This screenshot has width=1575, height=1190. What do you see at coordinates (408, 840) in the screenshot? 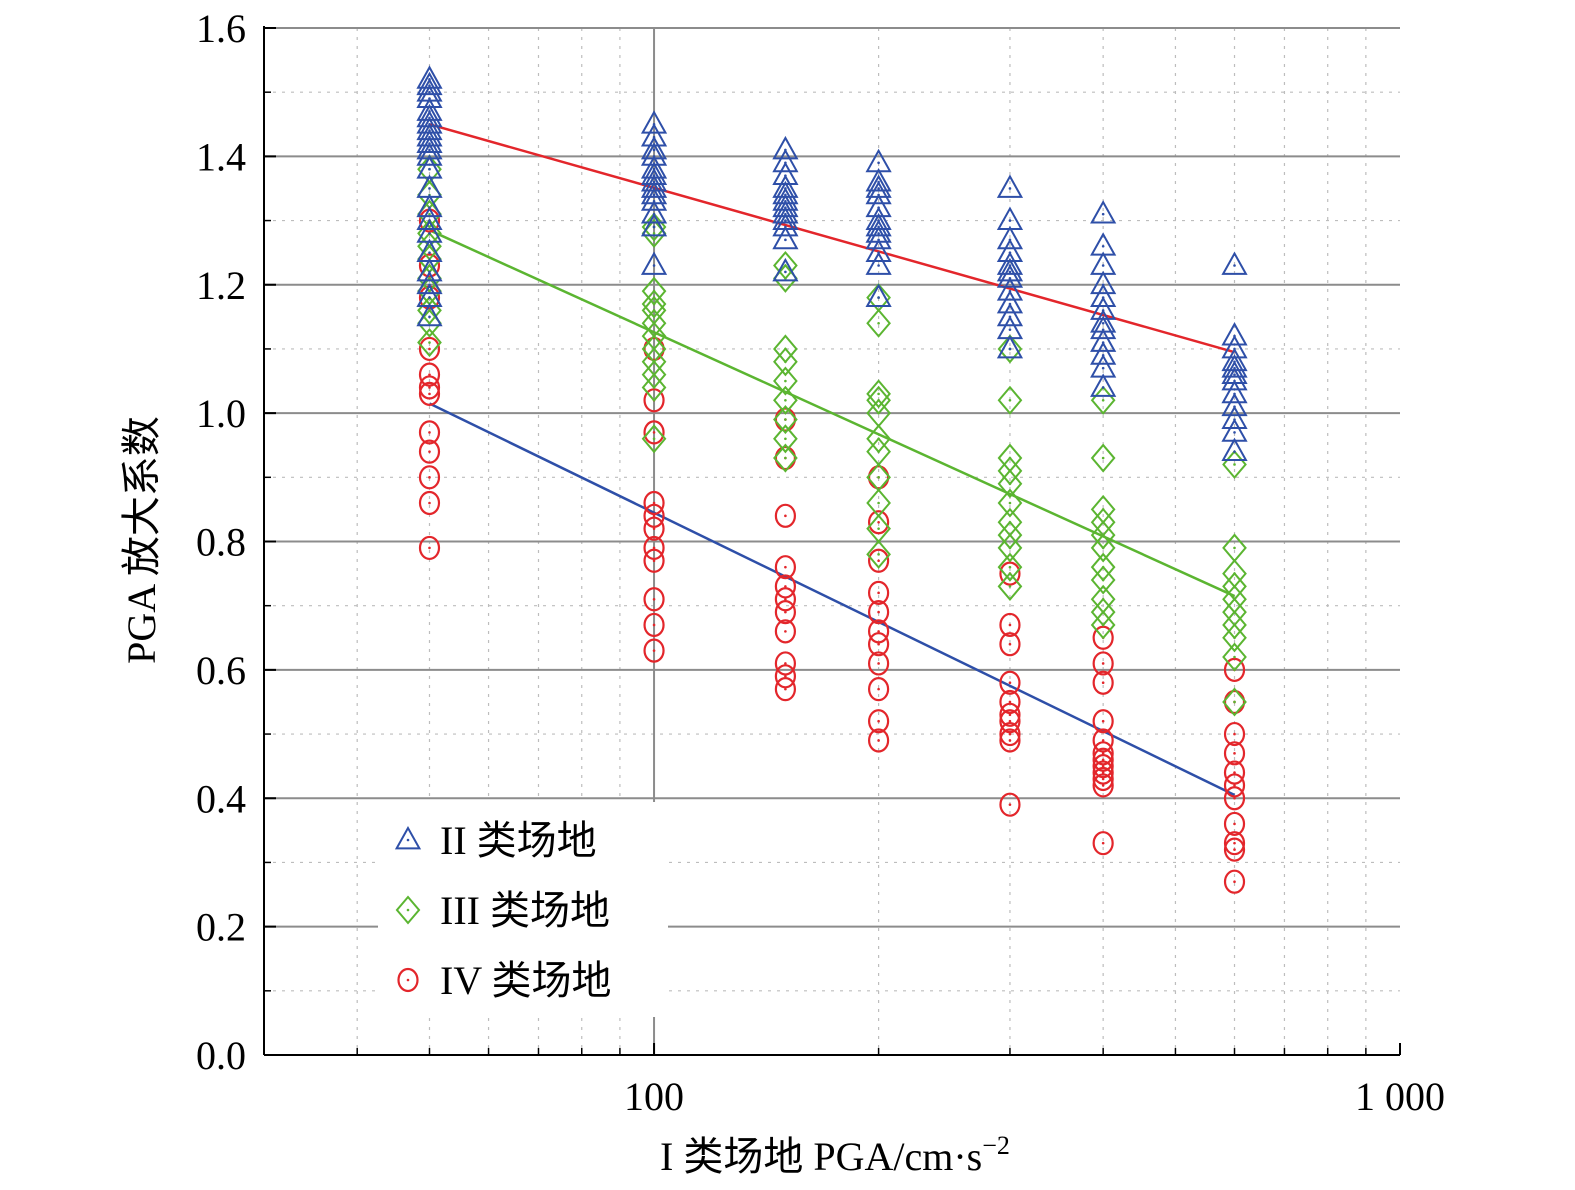
I see `legend-marker-dot` at bounding box center [408, 840].